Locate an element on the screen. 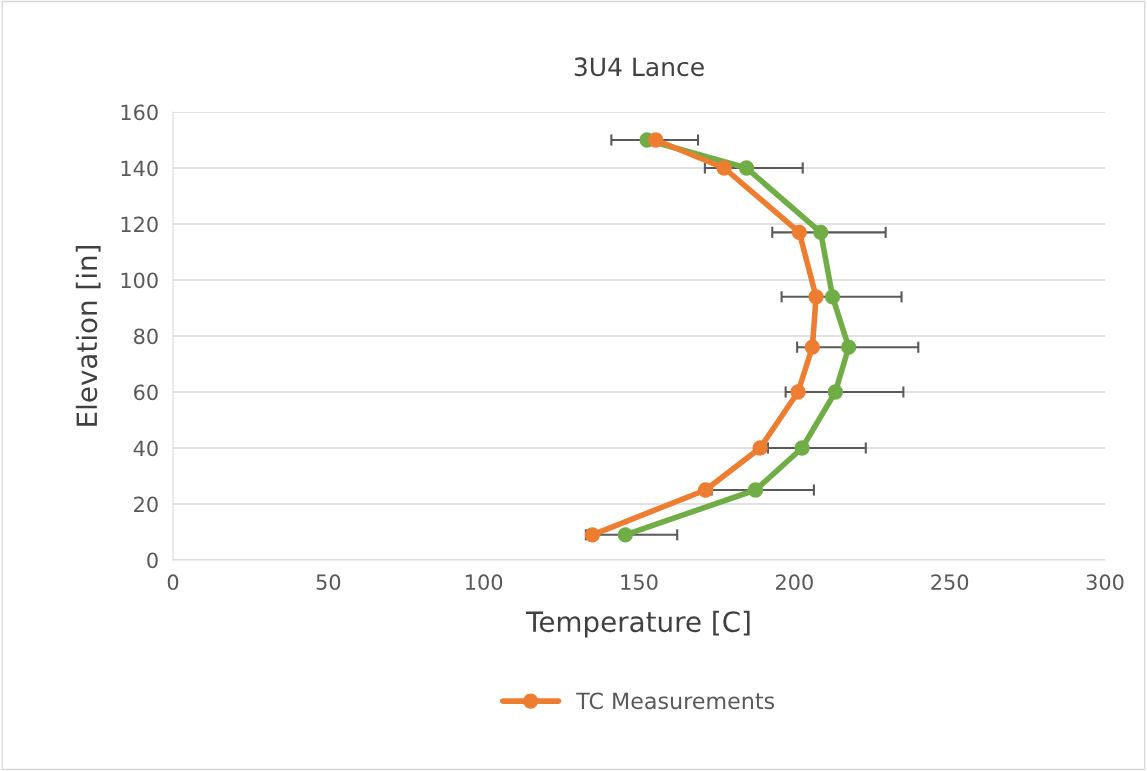 Image resolution: width=1147 pixels, height=771 pixels. x-tick-label: 300 is located at coordinates (1105, 582).